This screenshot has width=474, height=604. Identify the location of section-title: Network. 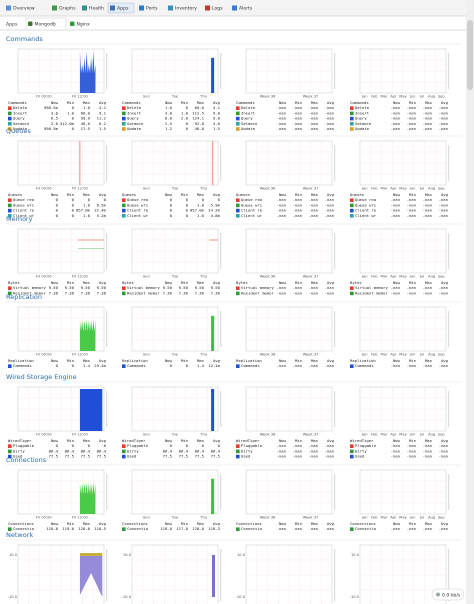
(19, 535).